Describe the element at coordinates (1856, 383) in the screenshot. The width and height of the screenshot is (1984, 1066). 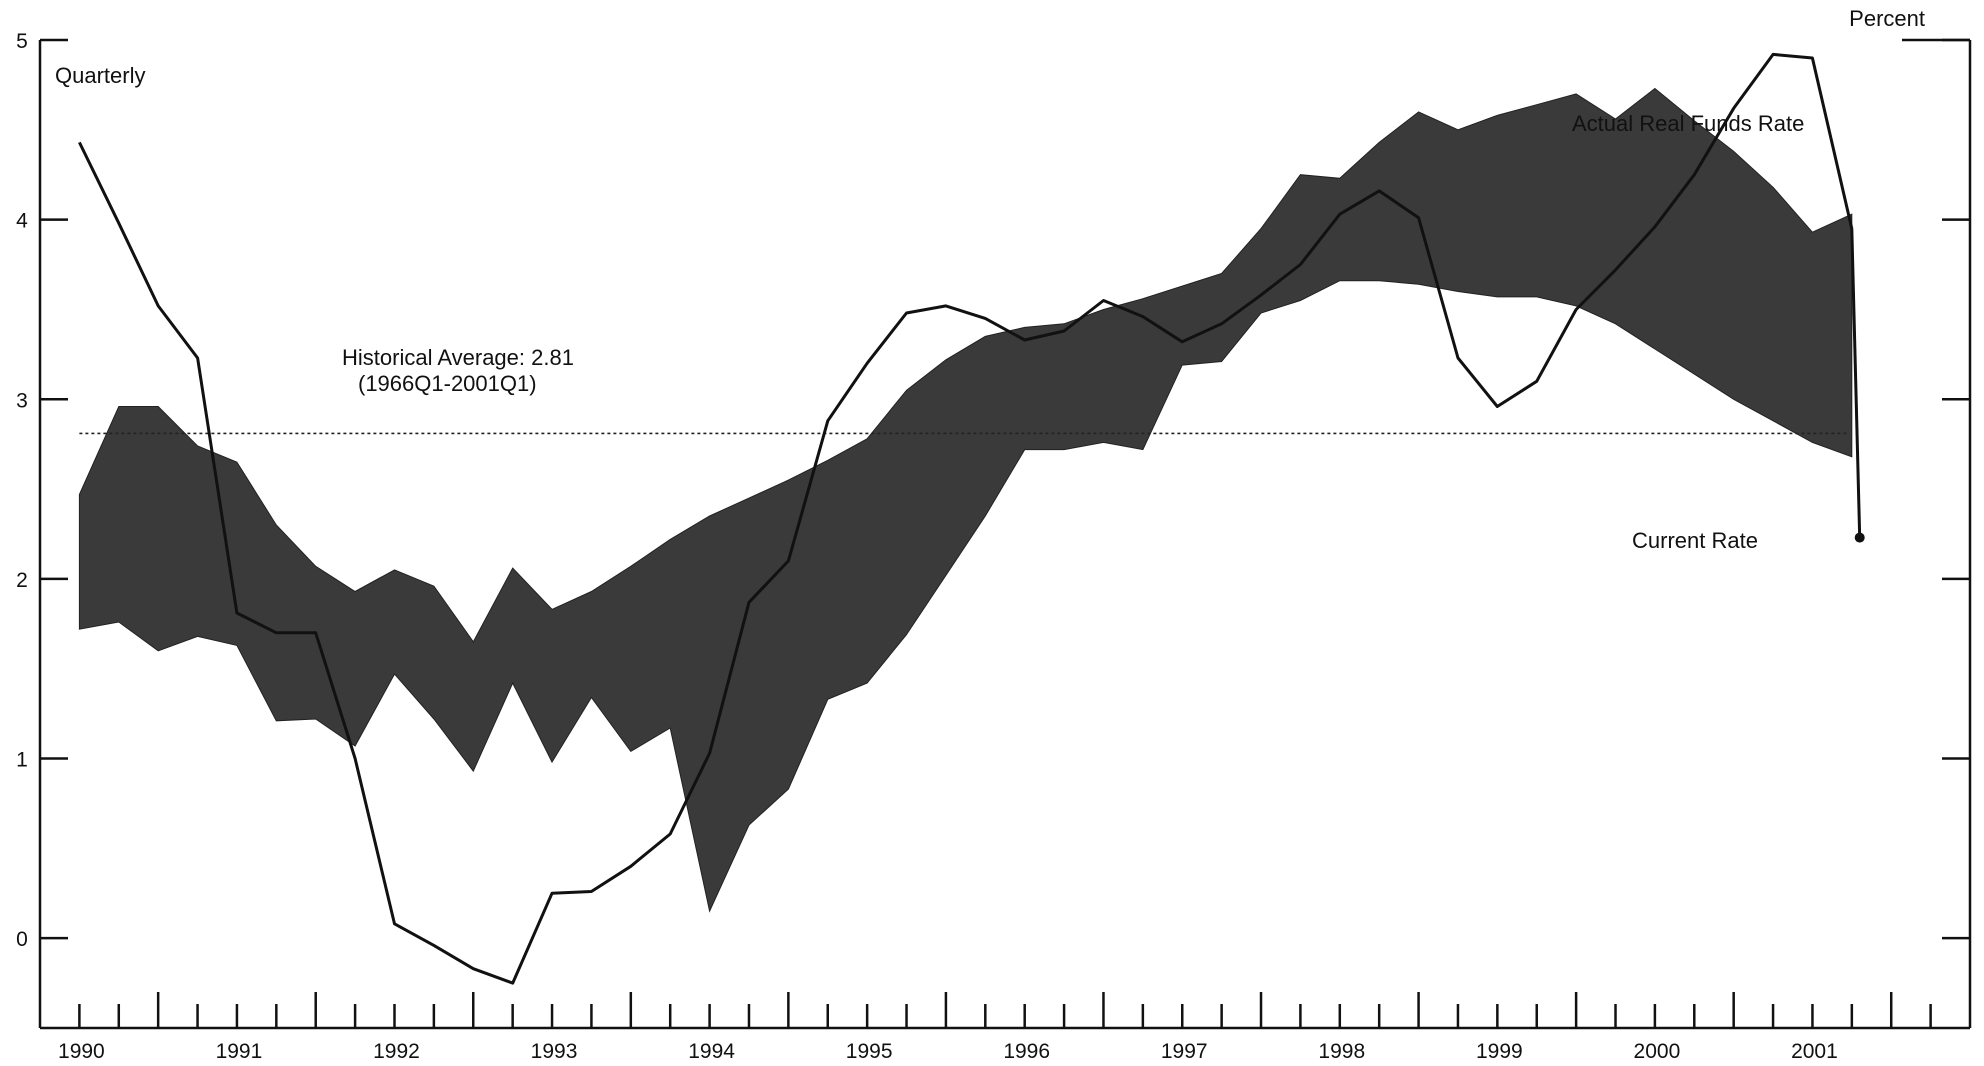
I see `current-rate-segment` at that location.